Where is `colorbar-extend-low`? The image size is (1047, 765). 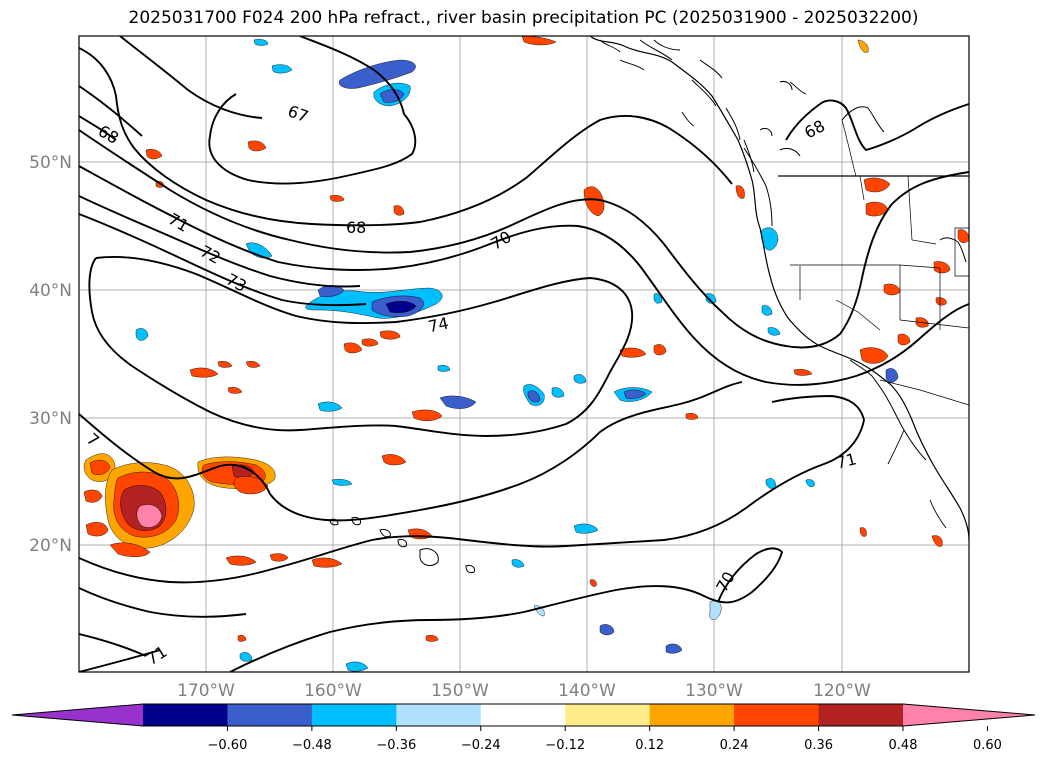 colorbar-extend-low is located at coordinates (77, 715).